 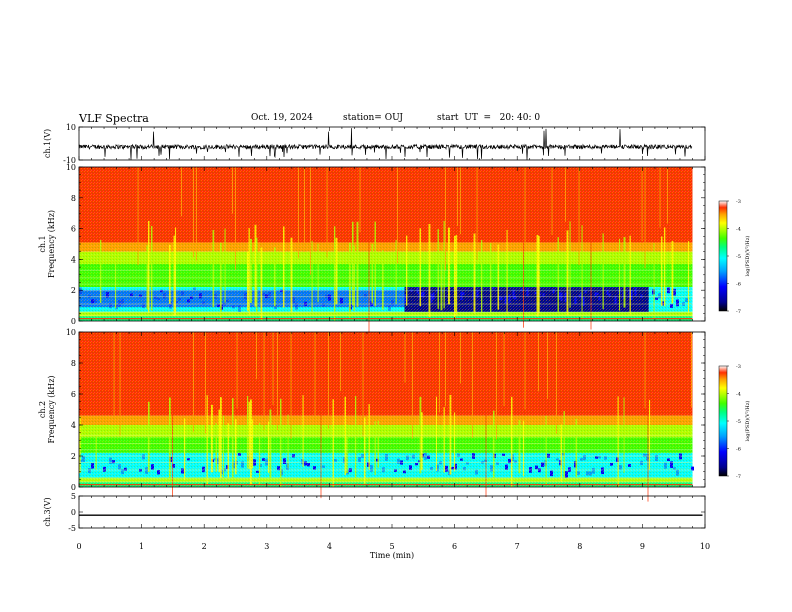 What do you see at coordinates (69, 160) in the screenshot?
I see `y-tick-label: -10` at bounding box center [69, 160].